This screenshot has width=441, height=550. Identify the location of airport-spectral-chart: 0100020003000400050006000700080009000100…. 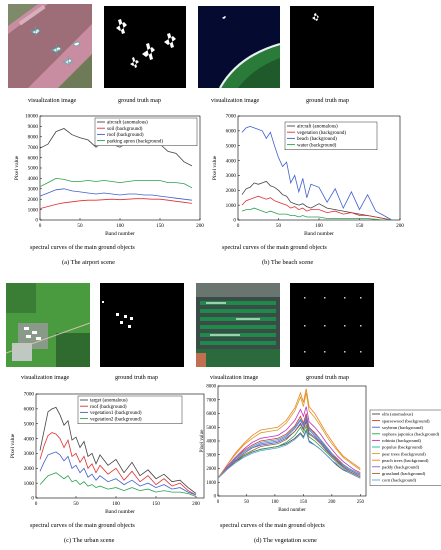
(109, 175).